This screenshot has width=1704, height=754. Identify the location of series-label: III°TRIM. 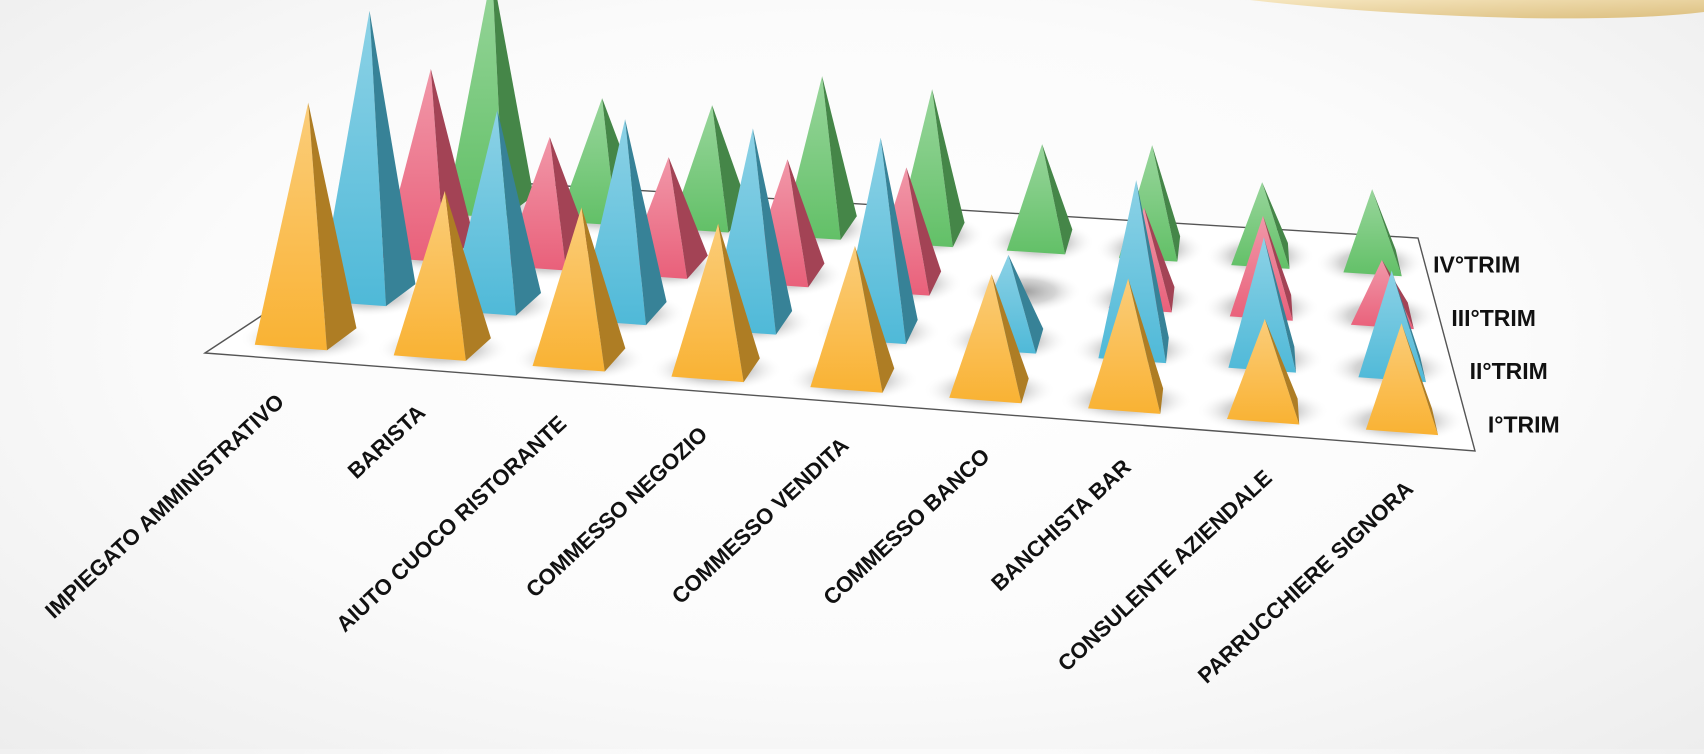
(1493, 318).